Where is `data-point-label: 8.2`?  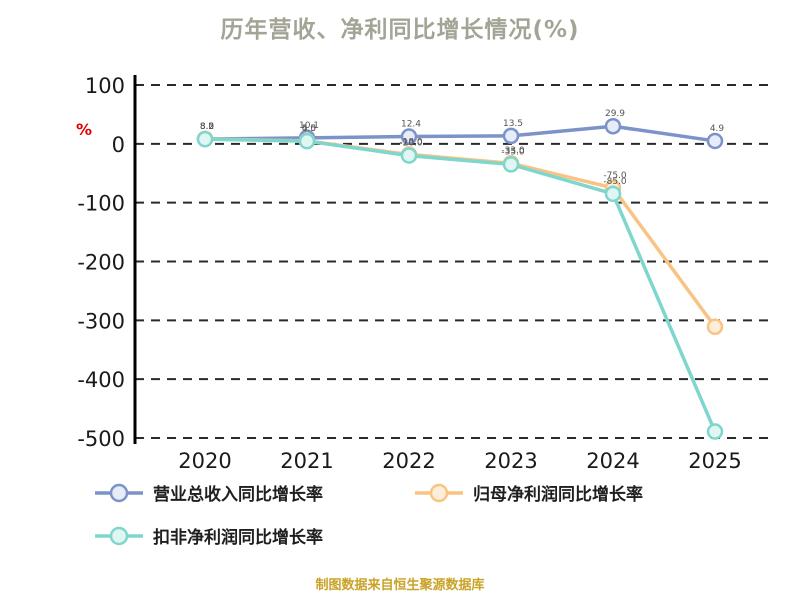
data-point-label: 8.2 is located at coordinates (207, 127).